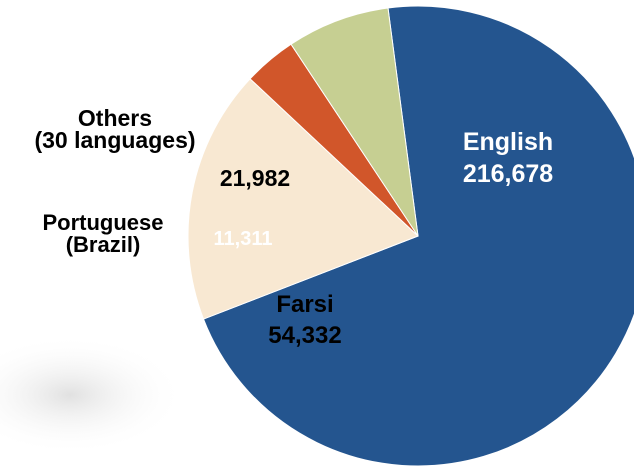  I want to click on slice-label-english: English, so click(508, 142).